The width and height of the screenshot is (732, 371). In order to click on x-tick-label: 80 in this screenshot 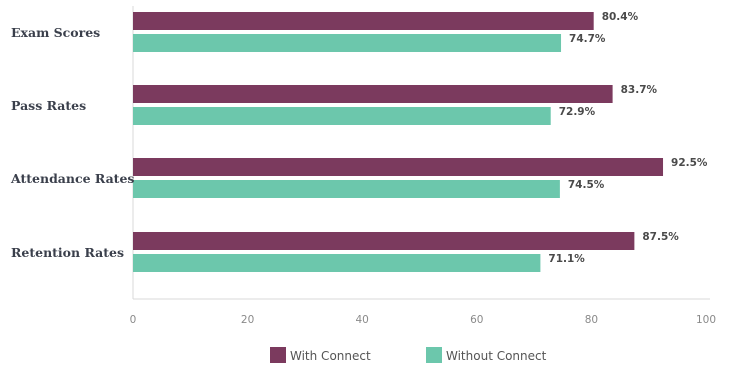, I will do `click(591, 320)`.